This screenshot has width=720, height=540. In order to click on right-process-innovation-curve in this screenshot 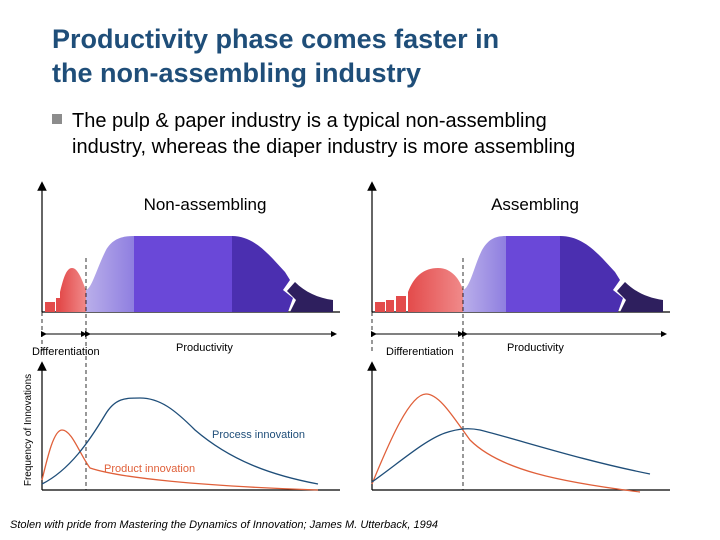, I will do `click(511, 455)`.